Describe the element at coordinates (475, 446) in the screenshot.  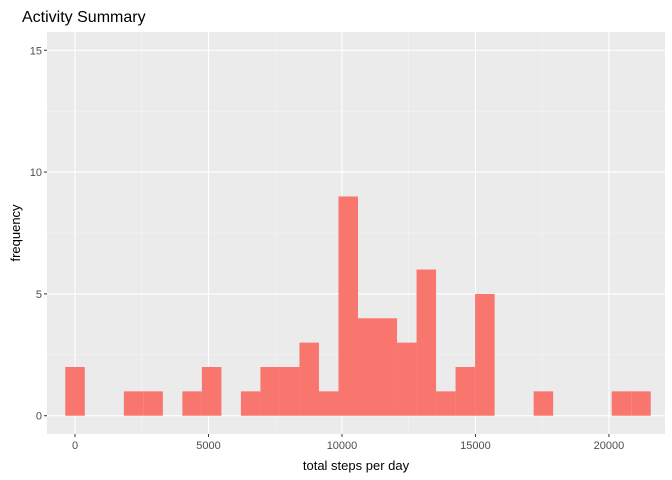
I see `x-tick-label: 15000` at that location.